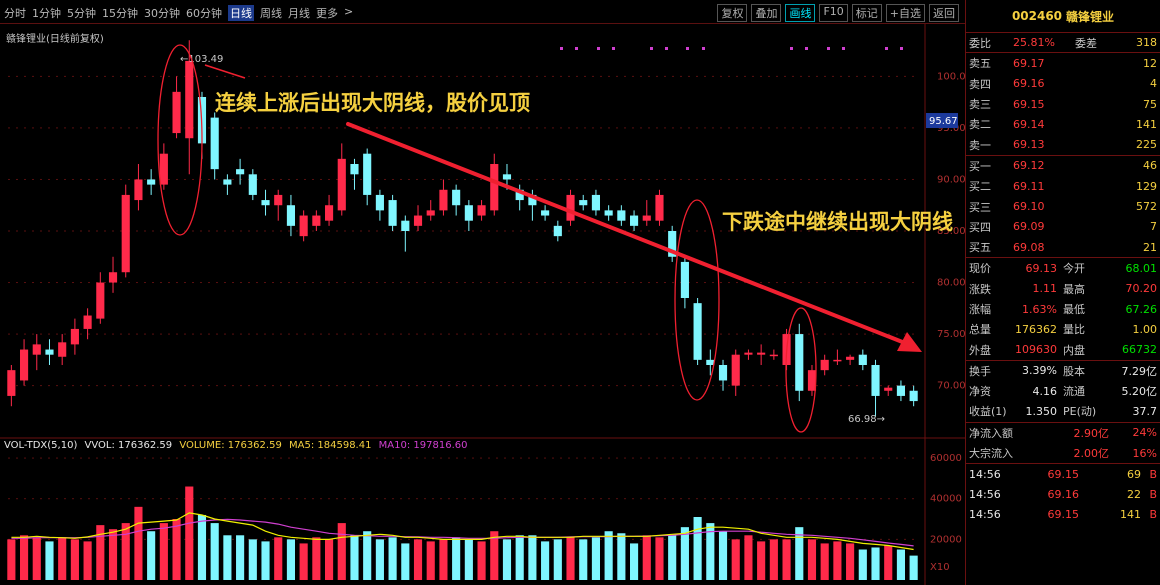 Image resolution: width=1160 pixels, height=585 pixels. What do you see at coordinates (561, 48) in the screenshot?
I see `signal-dot` at bounding box center [561, 48].